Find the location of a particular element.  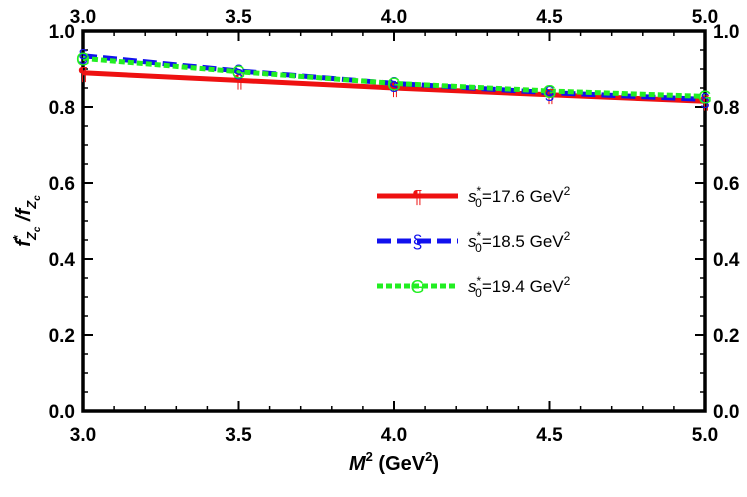

legend-label-1: s* 0=17.6 GeV2 is located at coordinates (519, 197).